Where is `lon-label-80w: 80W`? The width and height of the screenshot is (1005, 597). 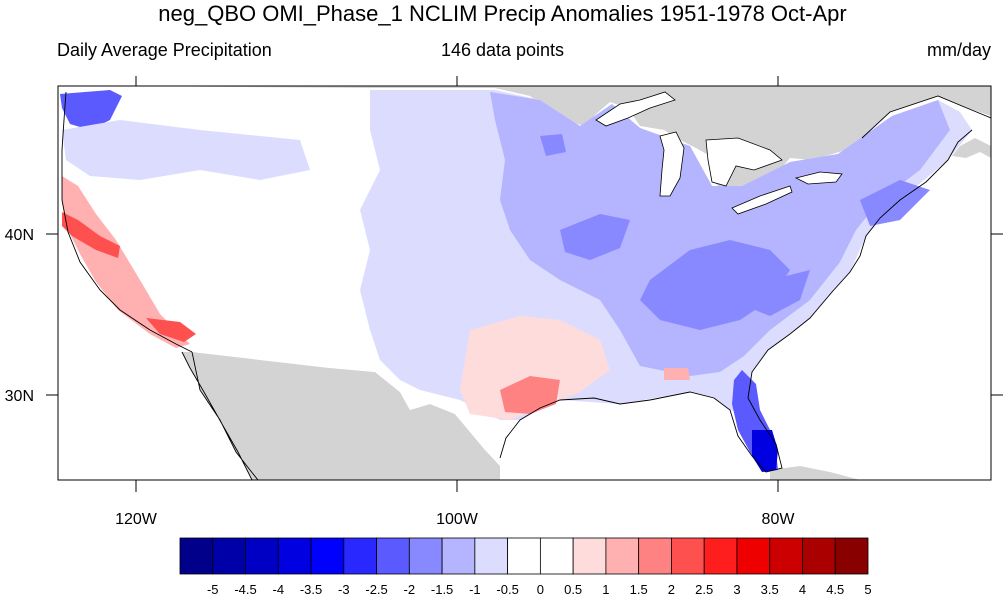
lon-label-80w: 80W is located at coordinates (779, 519).